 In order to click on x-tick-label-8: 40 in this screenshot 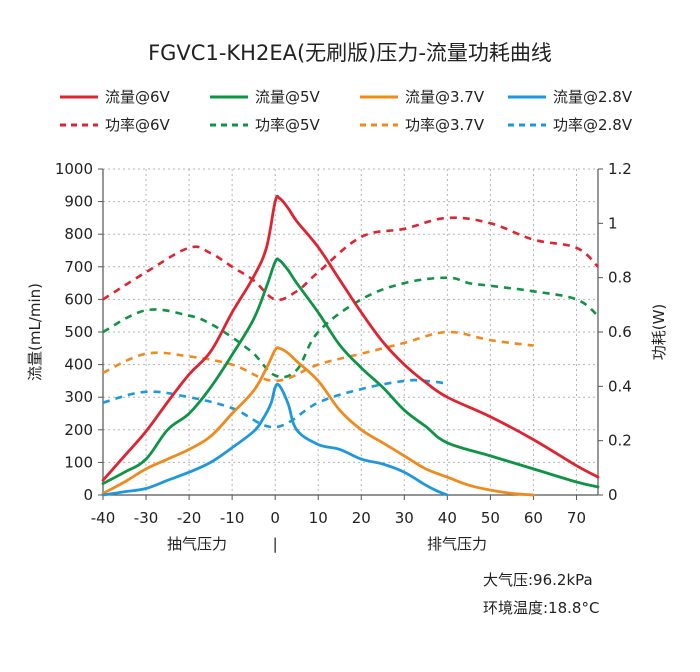, I will do `click(447, 518)`.